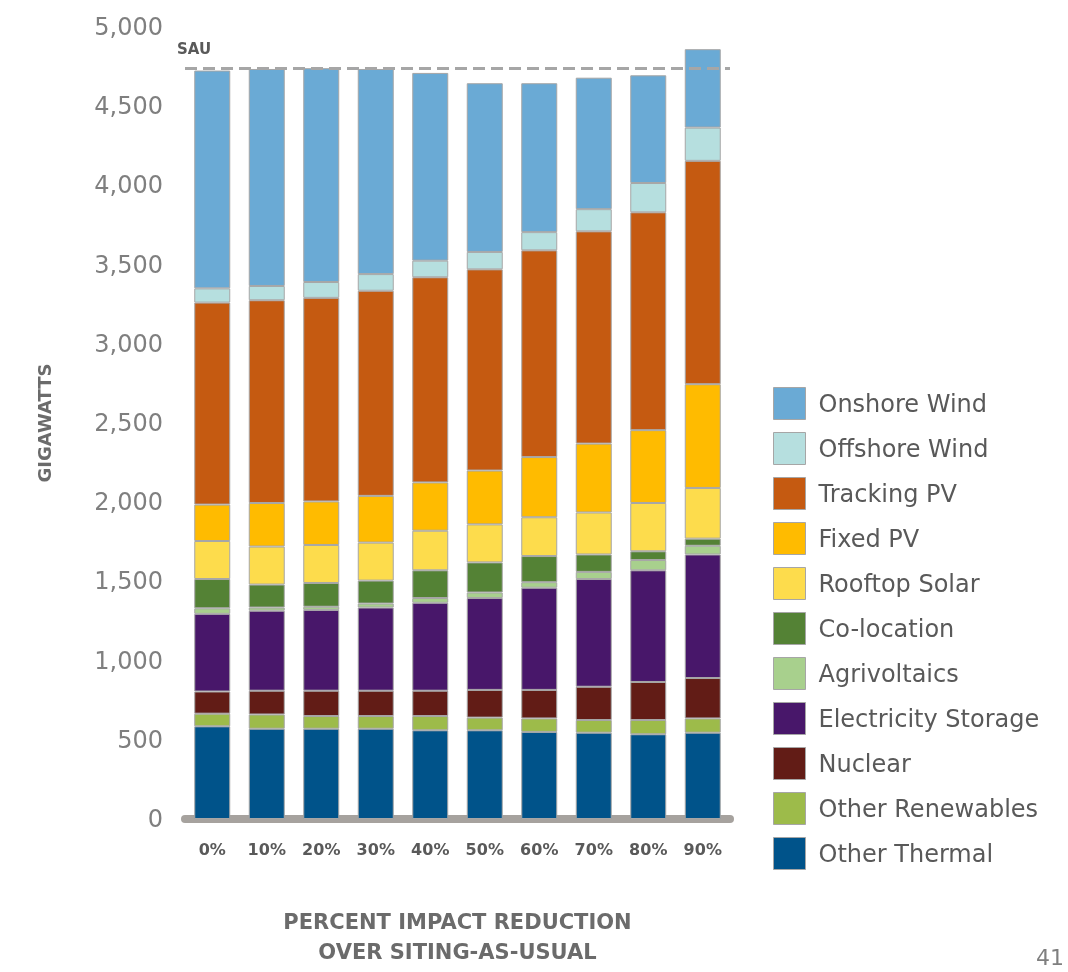 The image size is (1068, 972). What do you see at coordinates (128, 660) in the screenshot?
I see `y-tick-label: 1,000` at bounding box center [128, 660].